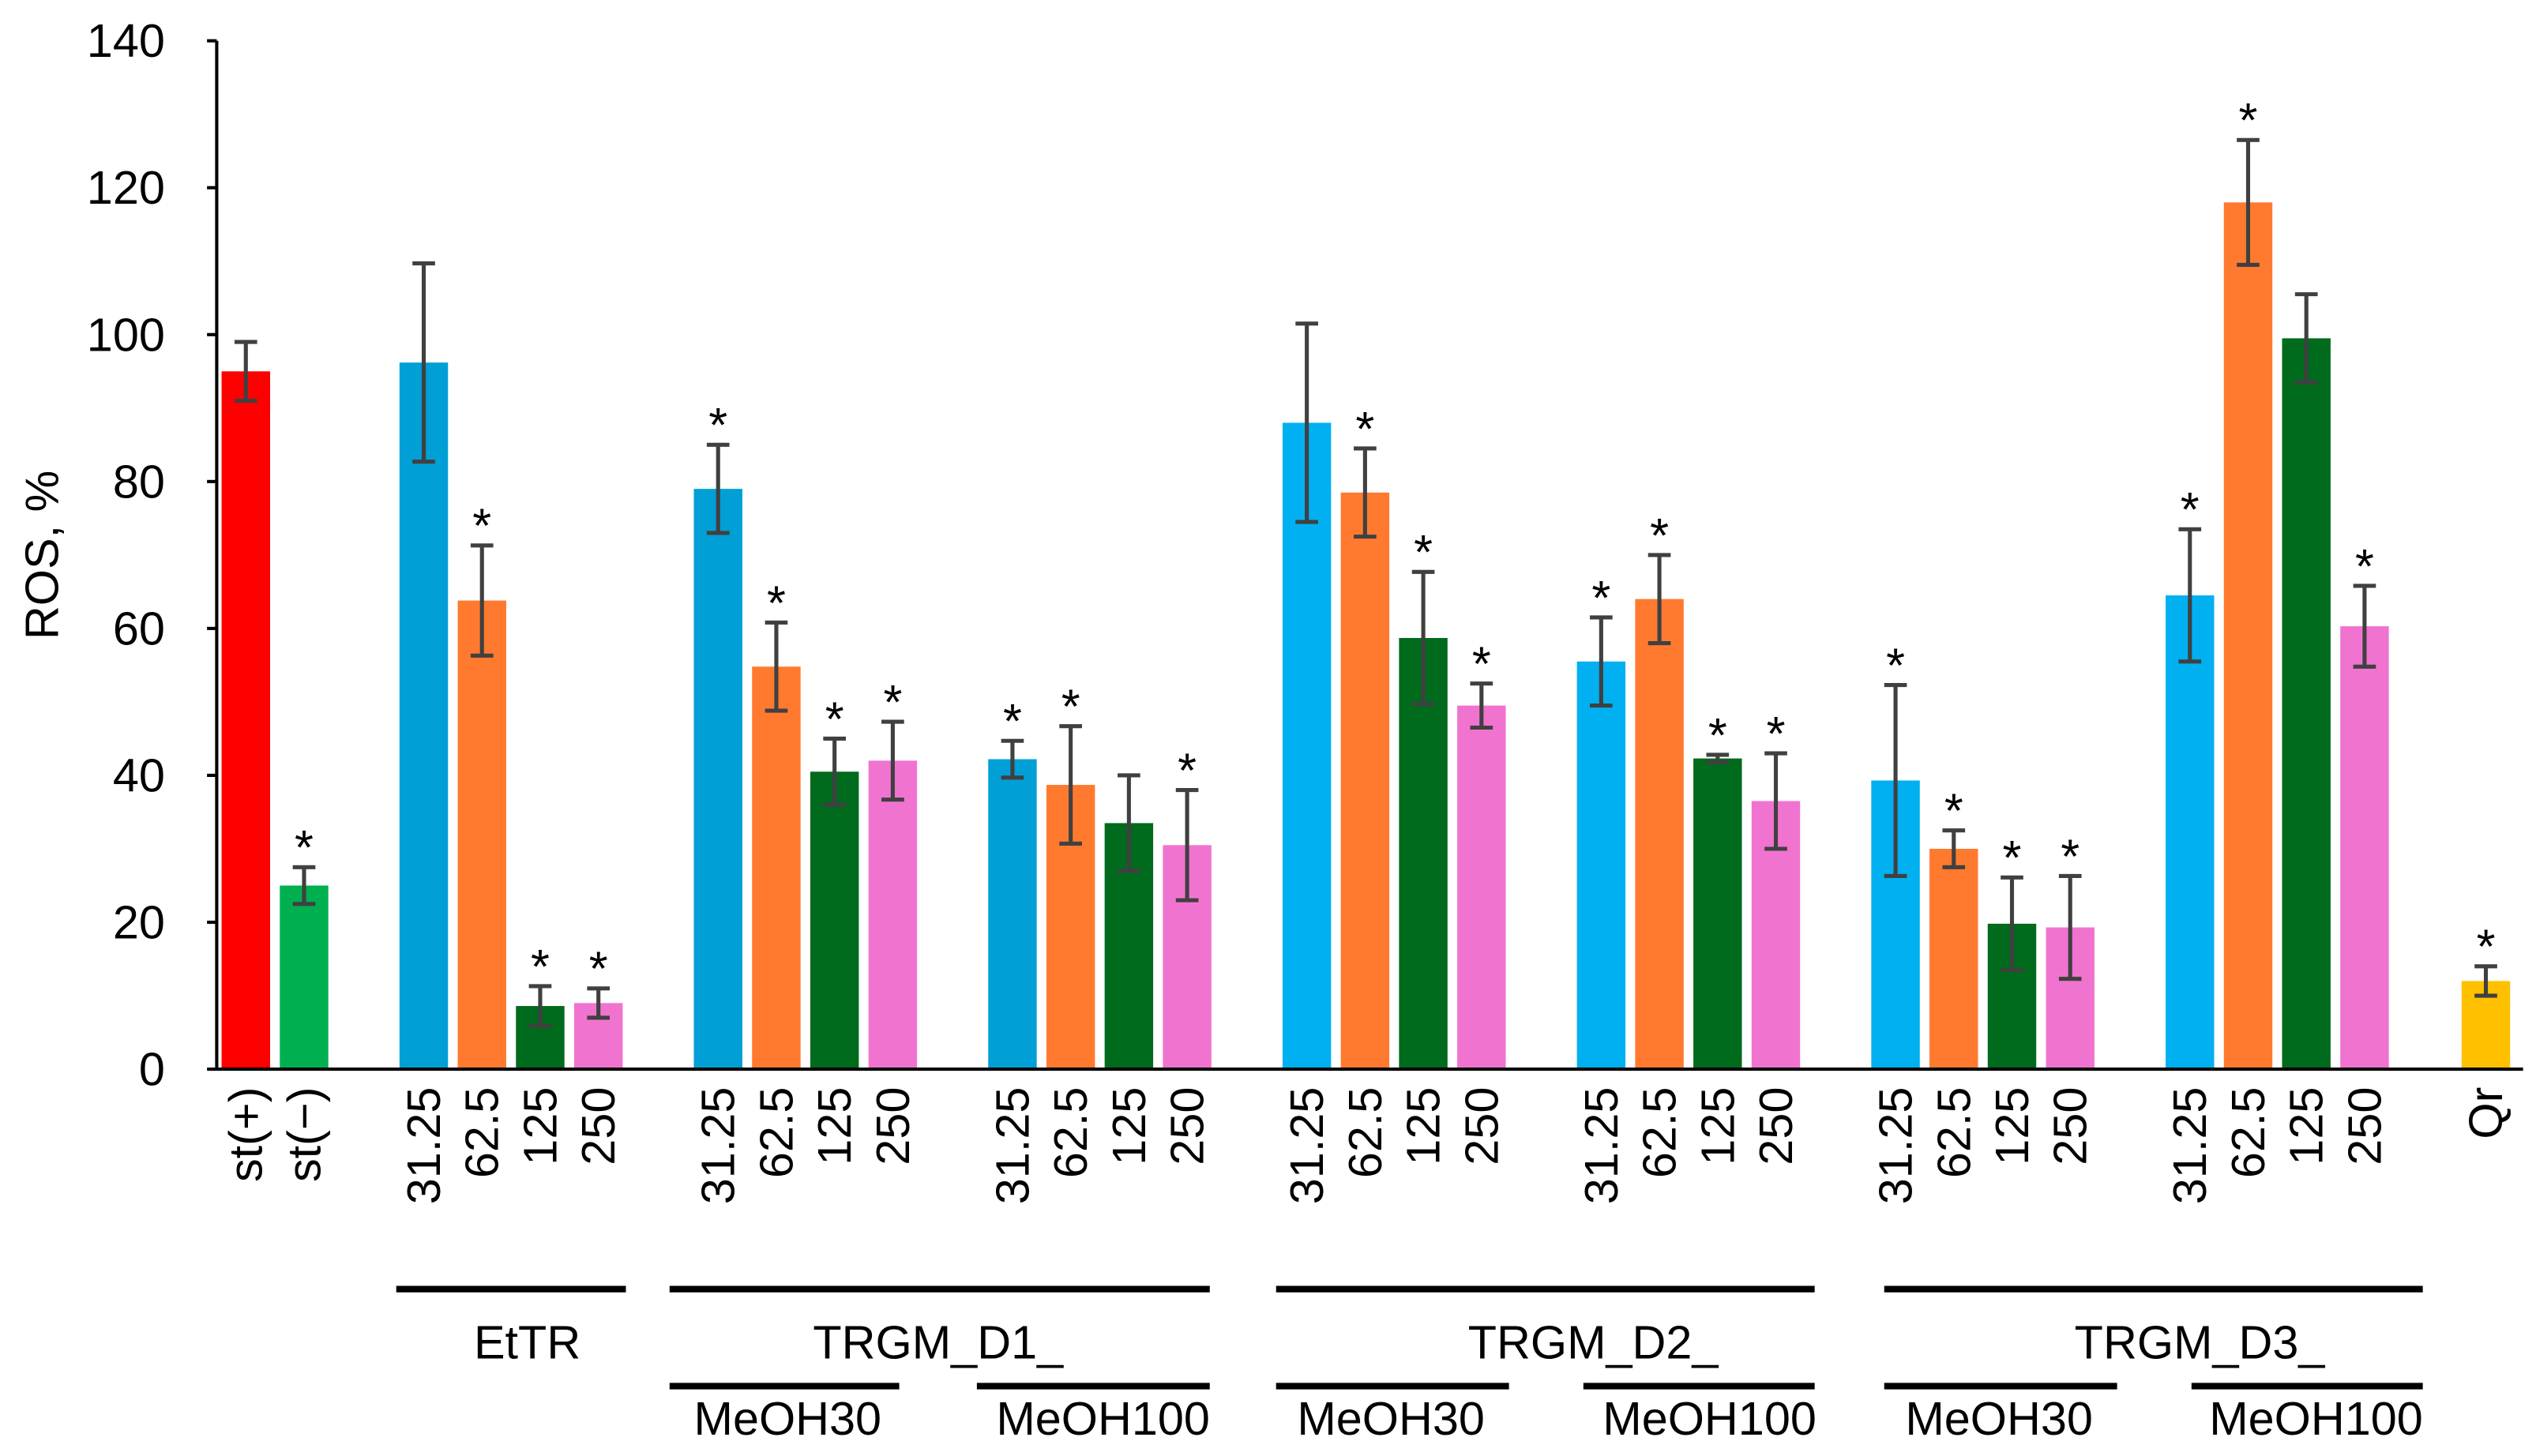 The image size is (2536, 1456). Describe the element at coordinates (2200, 1342) in the screenshot. I see `group-label-d3: TRGM_D3_` at that location.